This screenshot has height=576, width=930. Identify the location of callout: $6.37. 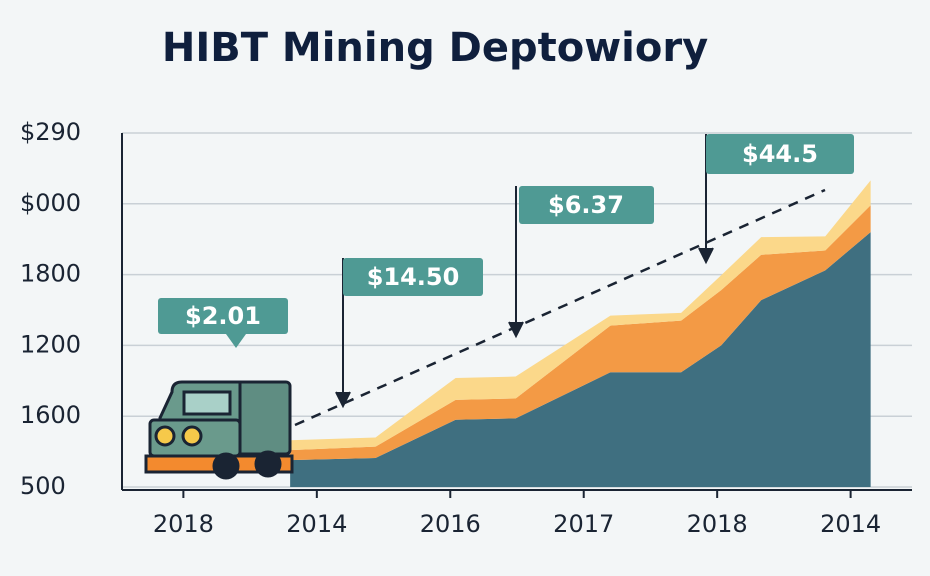
(586, 205).